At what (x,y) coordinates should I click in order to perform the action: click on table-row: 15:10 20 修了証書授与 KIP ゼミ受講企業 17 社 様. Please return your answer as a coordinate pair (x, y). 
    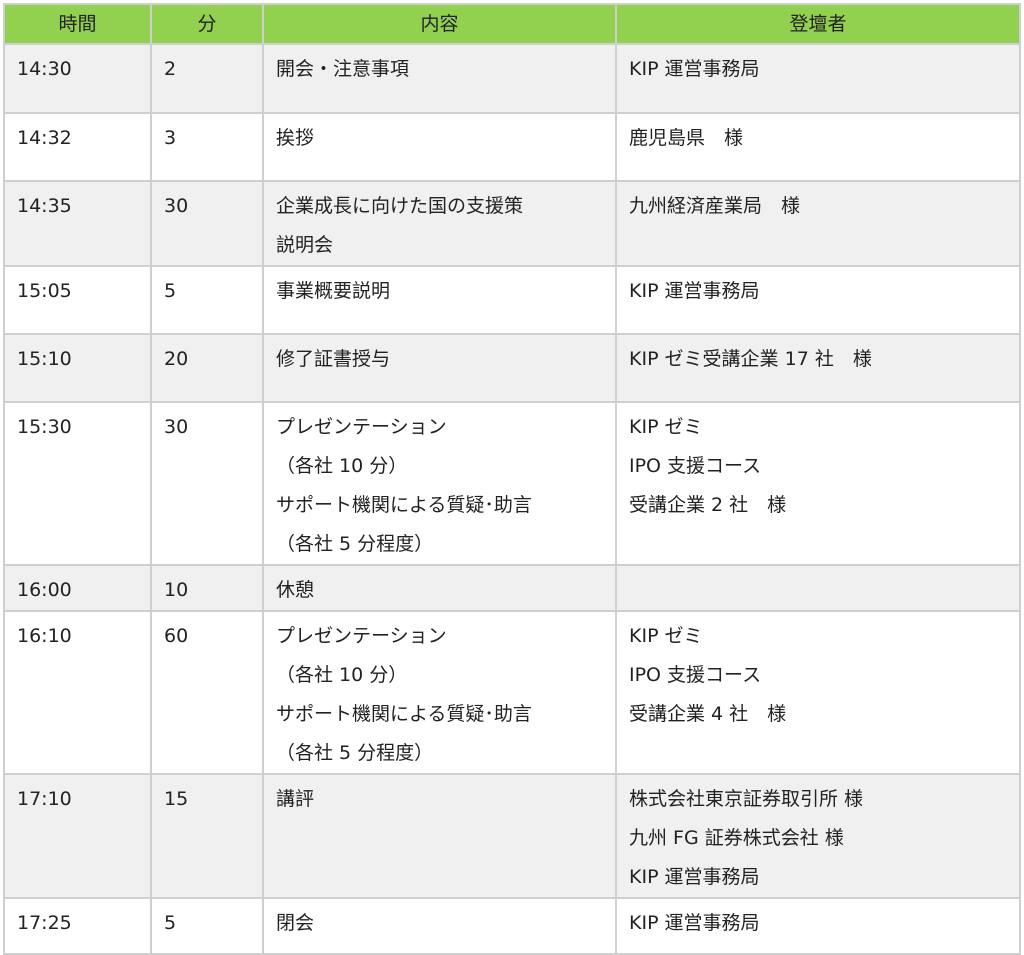
    Looking at the image, I should click on (512, 368).